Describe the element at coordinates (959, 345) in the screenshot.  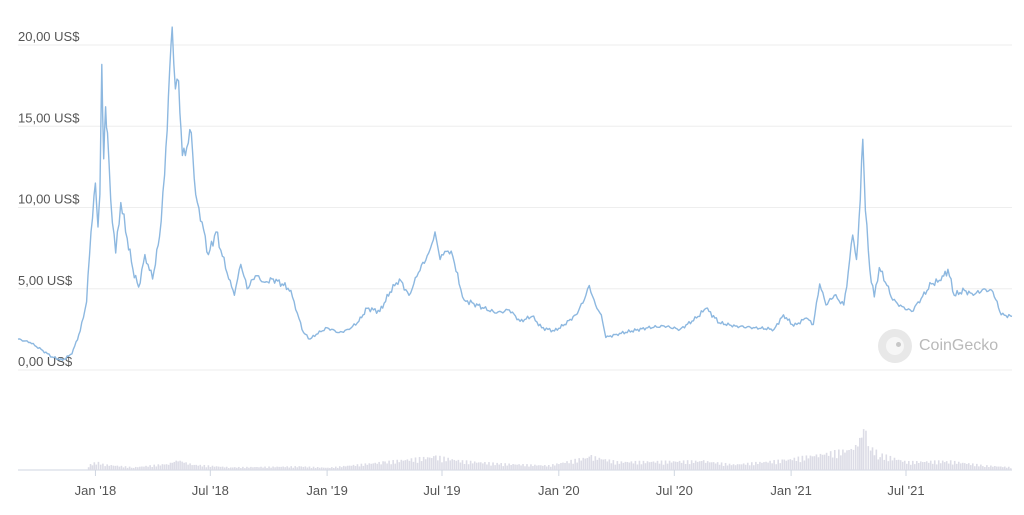
I see `watermark-text: CoinGecko` at that location.